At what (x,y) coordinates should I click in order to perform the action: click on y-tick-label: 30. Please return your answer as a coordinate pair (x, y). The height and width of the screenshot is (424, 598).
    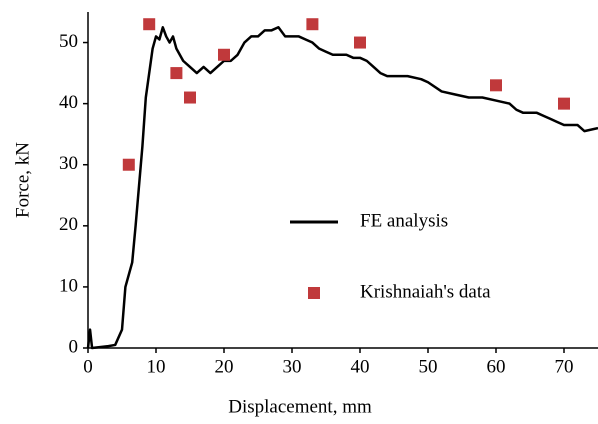
    Looking at the image, I should click on (68, 163).